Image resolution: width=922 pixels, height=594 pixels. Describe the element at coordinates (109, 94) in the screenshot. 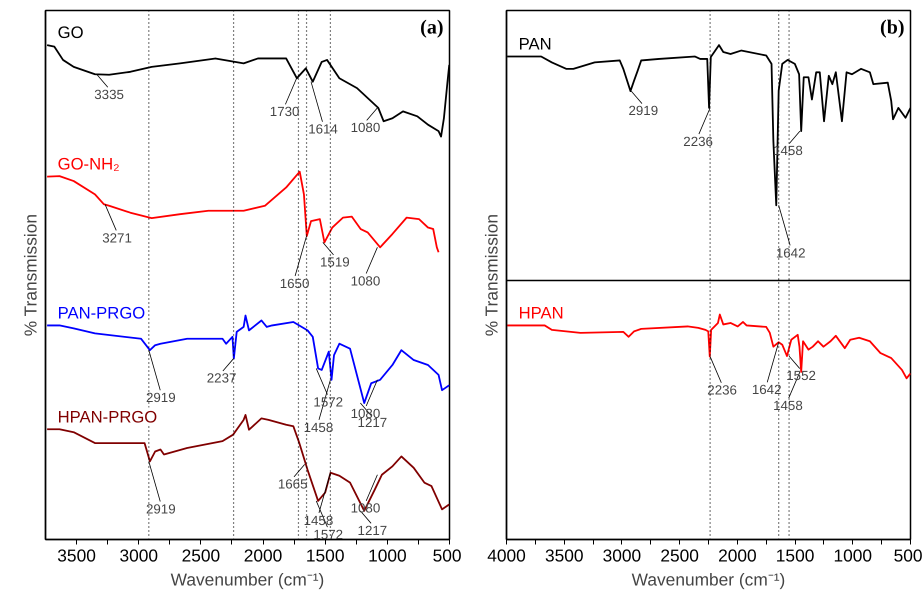

I see `annotation: 3335` at that location.